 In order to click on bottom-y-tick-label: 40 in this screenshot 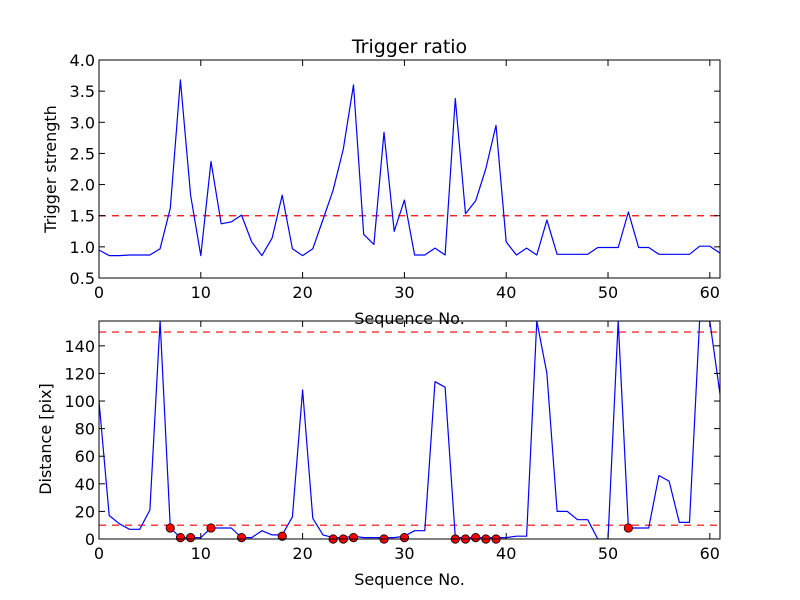, I will do `click(85, 484)`.